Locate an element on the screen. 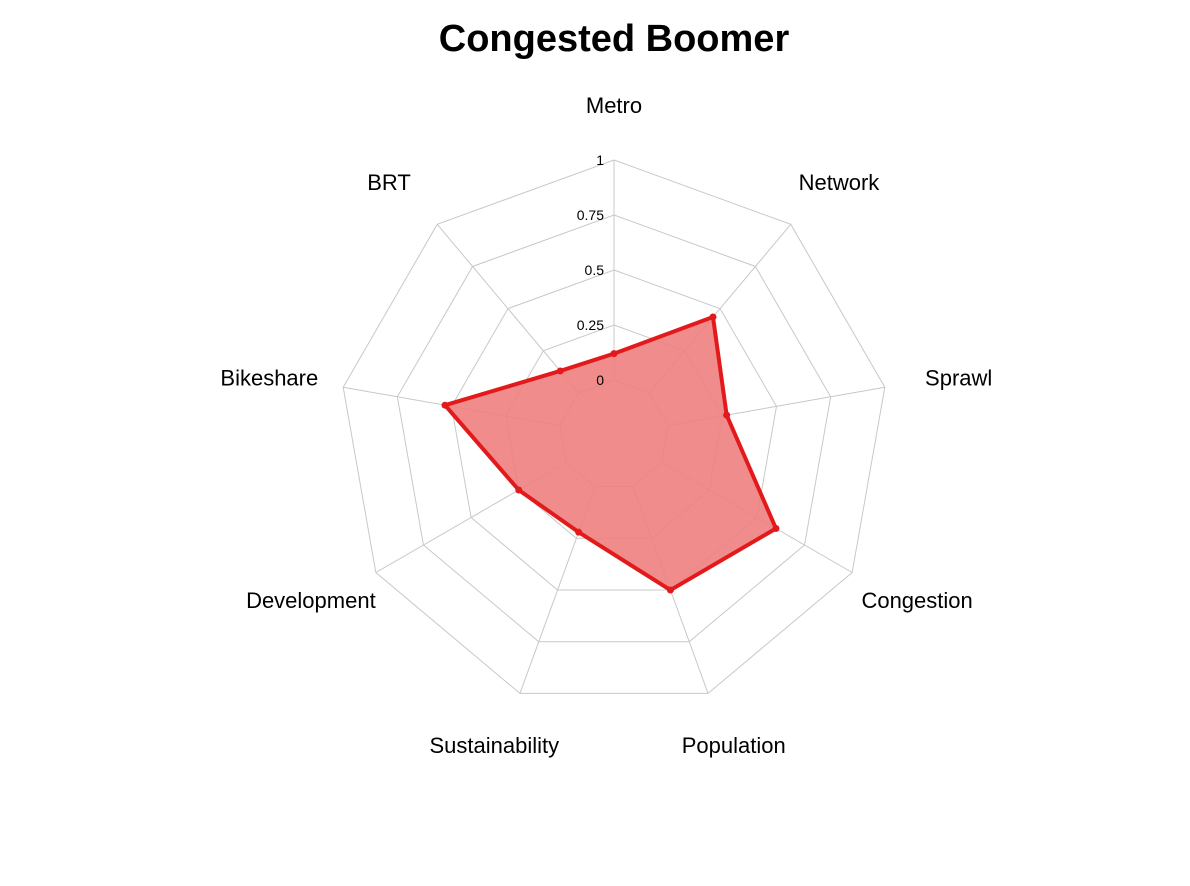 Image resolution: width=1190 pixels, height=886 pixels. data-point-sustainability is located at coordinates (579, 532).